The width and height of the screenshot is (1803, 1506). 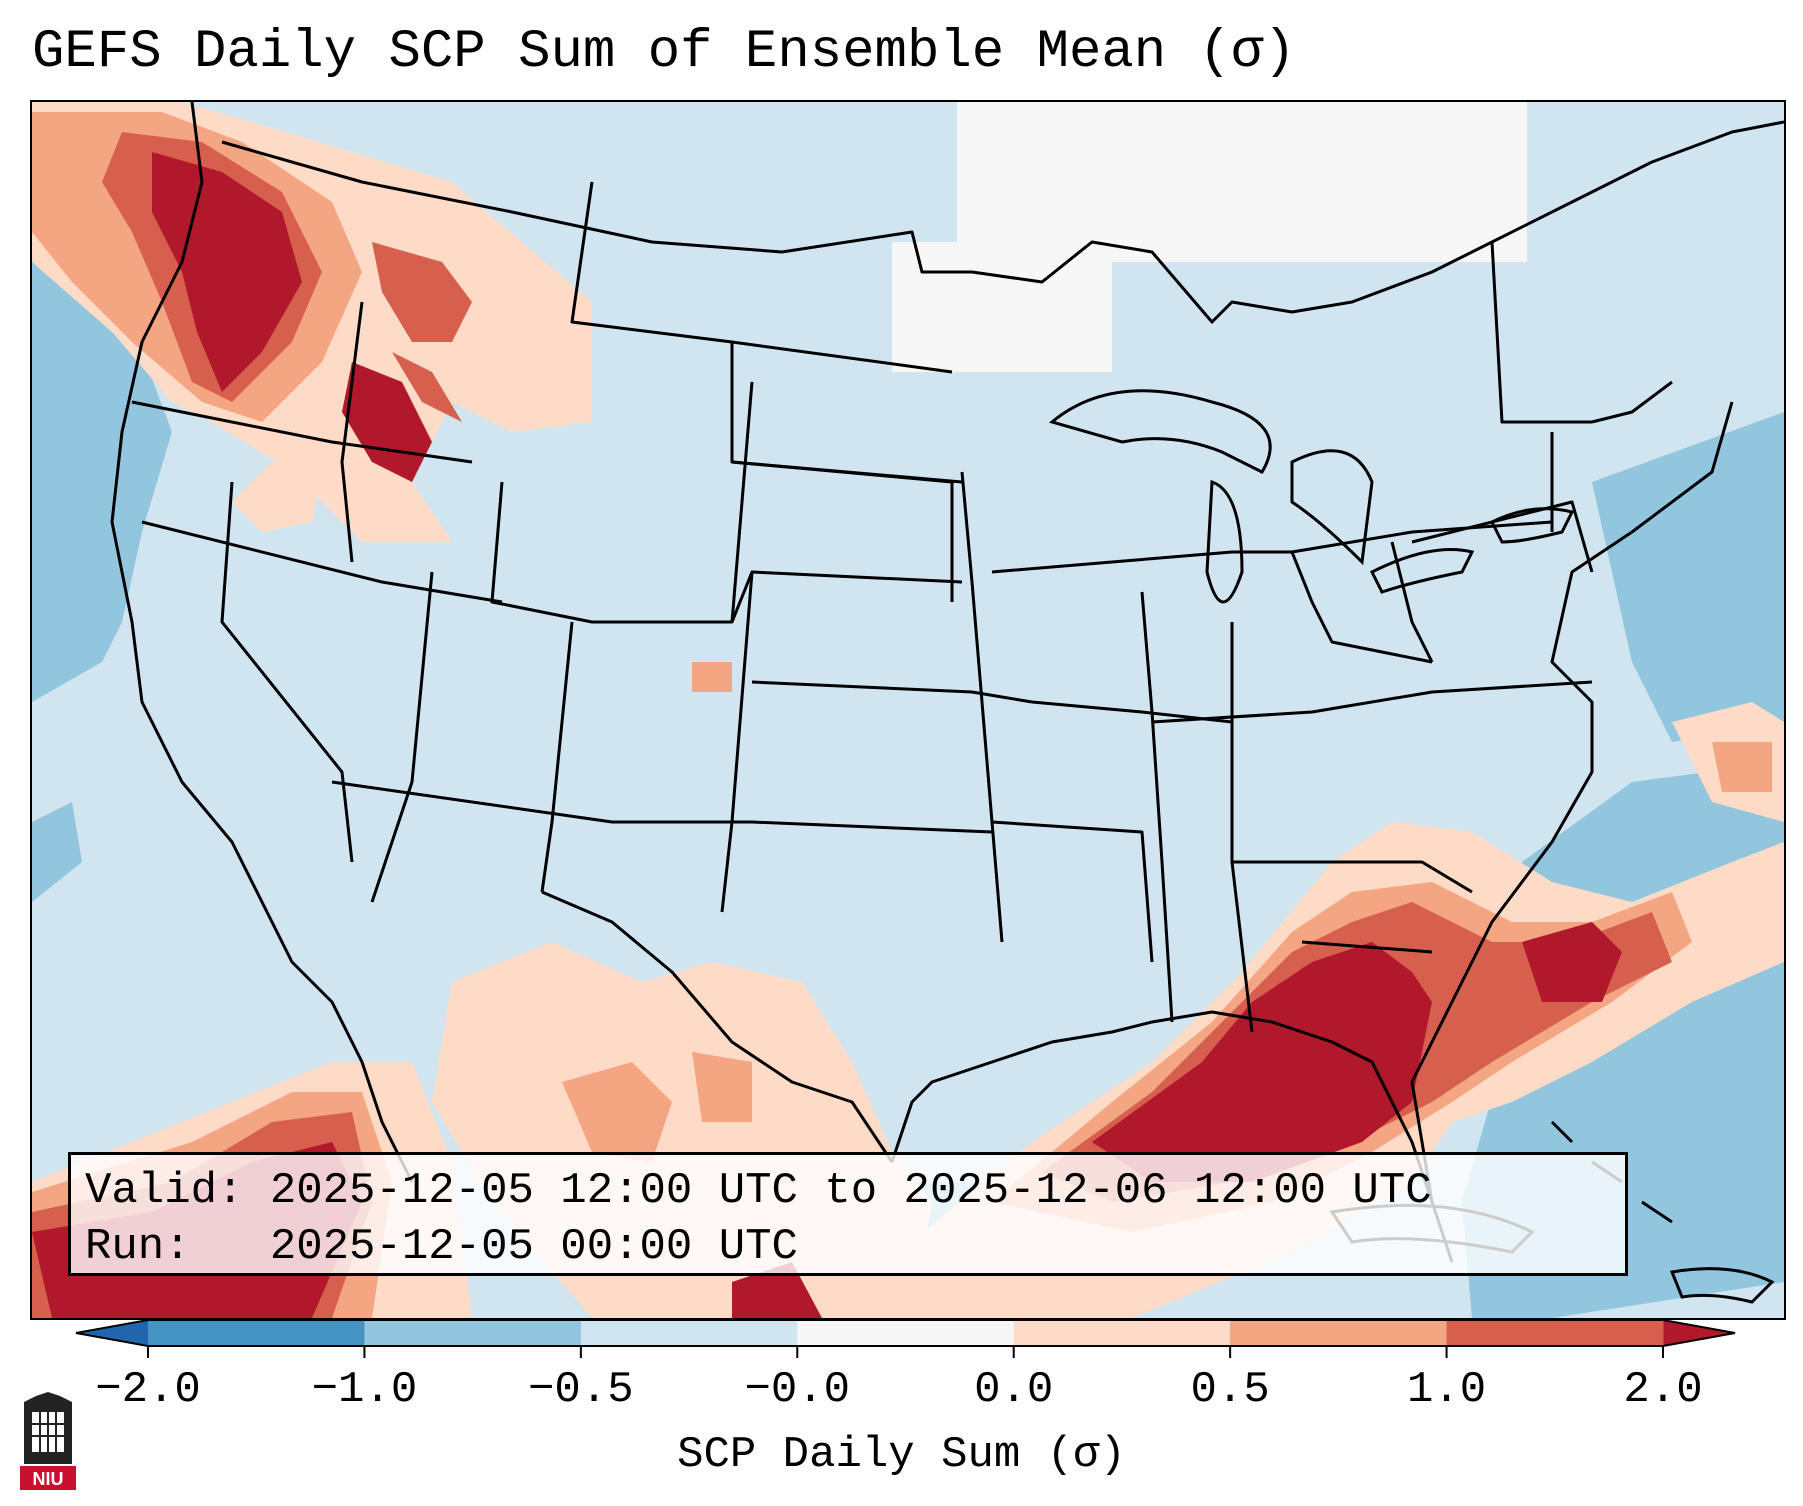 I want to click on logo-text: NIU, so click(x=48, y=1479).